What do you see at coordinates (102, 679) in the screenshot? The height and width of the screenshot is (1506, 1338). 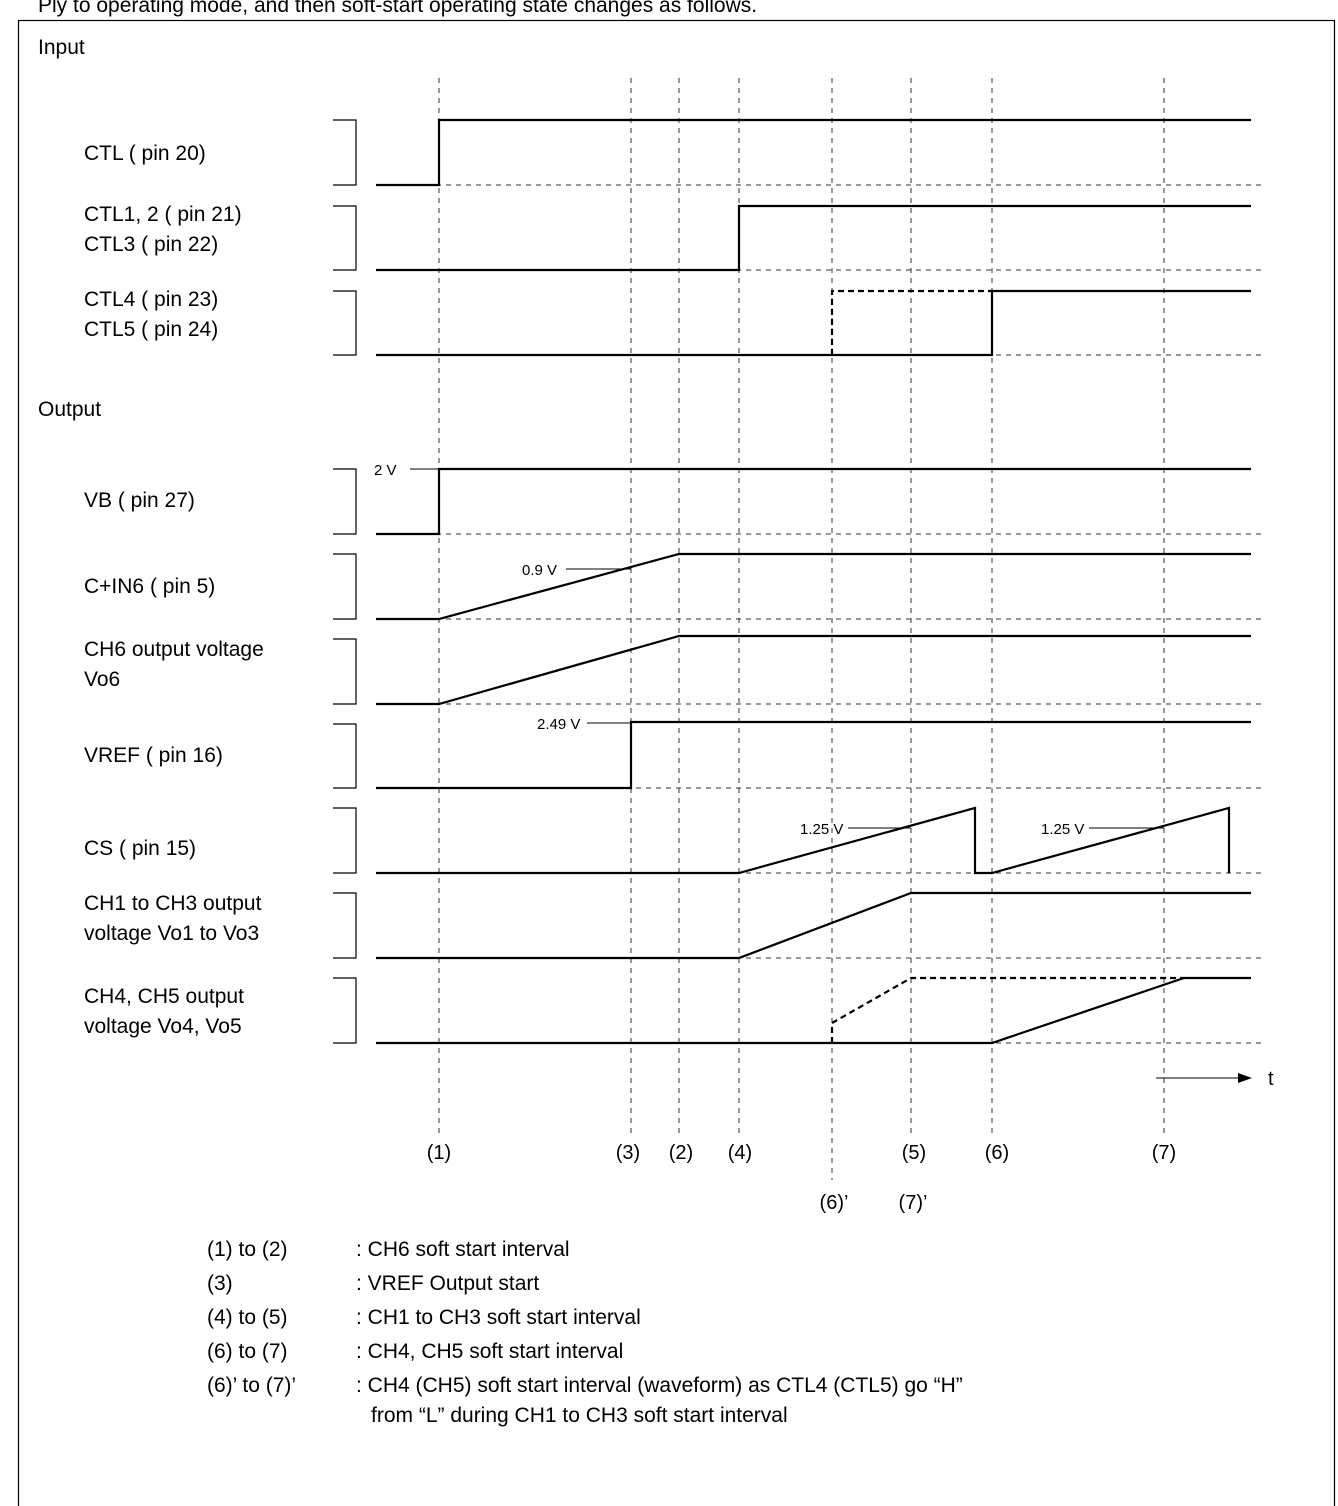 I see `label-ch6-b: Vo6` at bounding box center [102, 679].